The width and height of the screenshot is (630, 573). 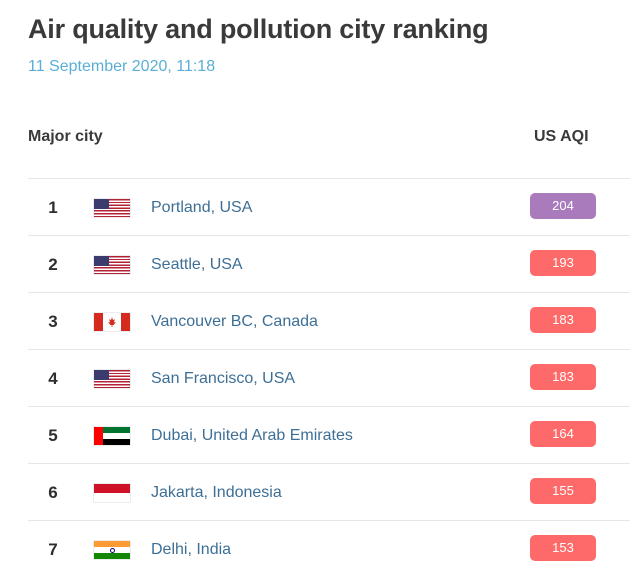 I want to click on table-row: 4 San Francisco, USA 183, so click(x=329, y=377).